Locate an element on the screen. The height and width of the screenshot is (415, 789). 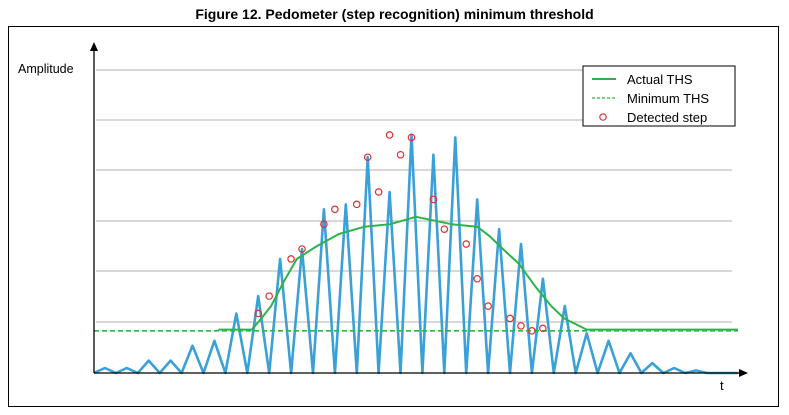
y-axis-label: Amplitude is located at coordinates (46, 69).